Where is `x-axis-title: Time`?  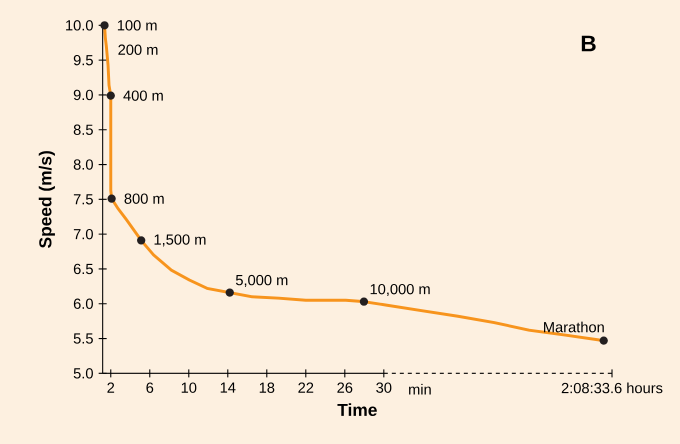
x-axis-title: Time is located at coordinates (357, 409).